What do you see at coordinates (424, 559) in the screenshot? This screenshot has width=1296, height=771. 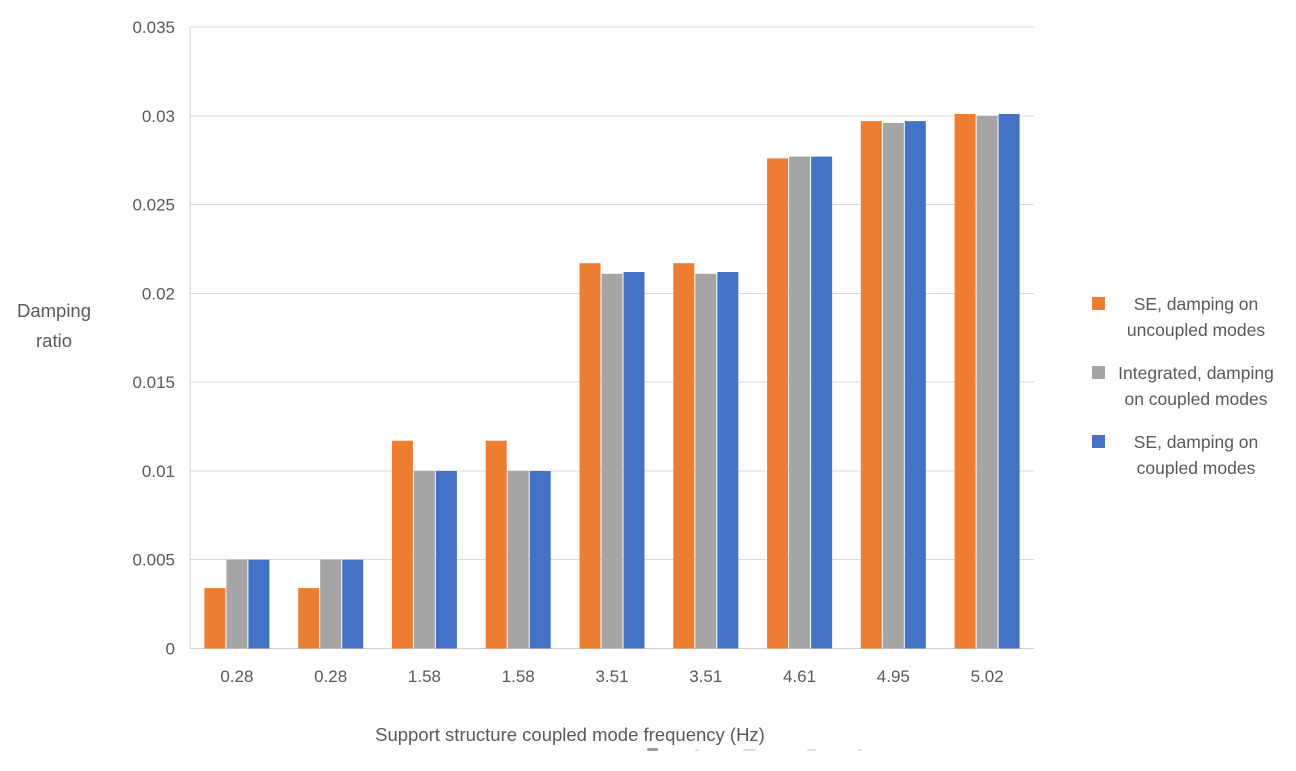 I see `bar-group3-series2` at bounding box center [424, 559].